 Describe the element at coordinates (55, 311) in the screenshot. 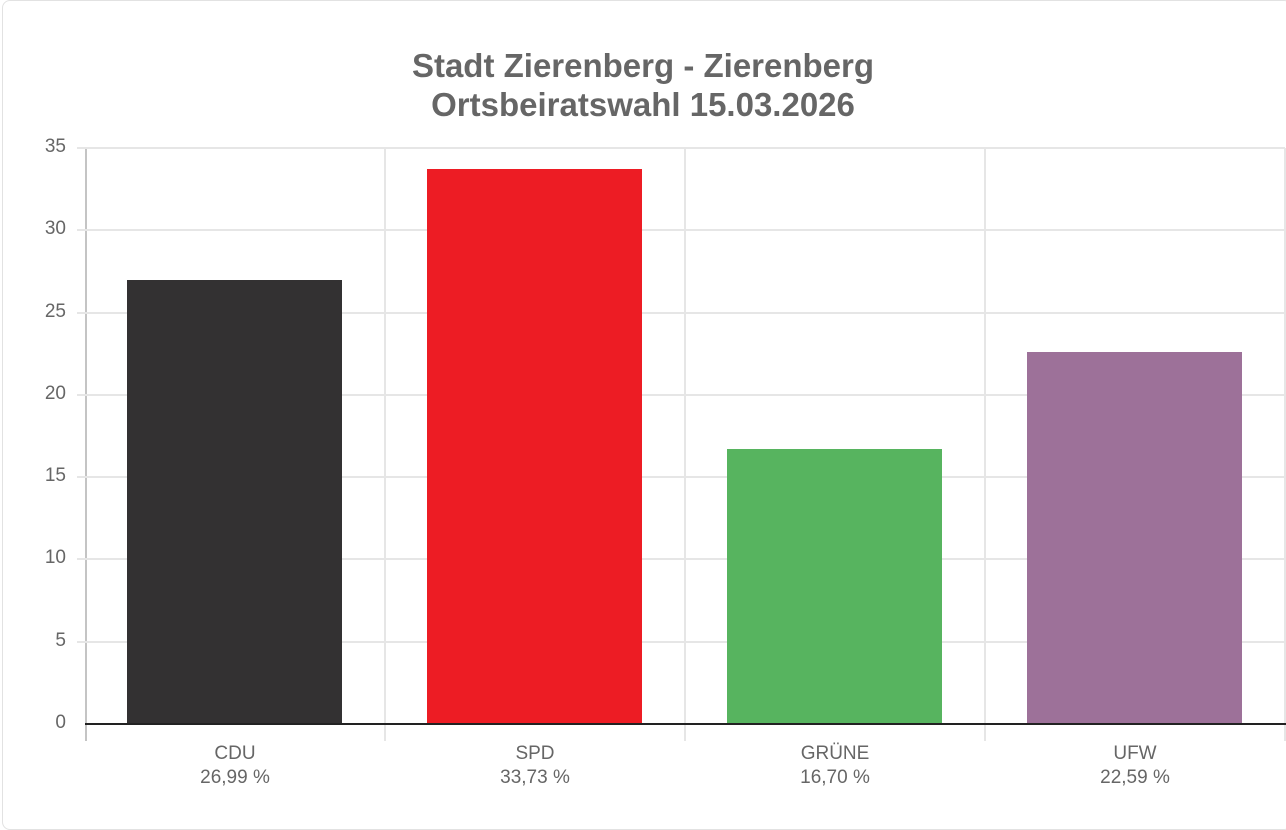

I see `y-tick-label: 25` at that location.